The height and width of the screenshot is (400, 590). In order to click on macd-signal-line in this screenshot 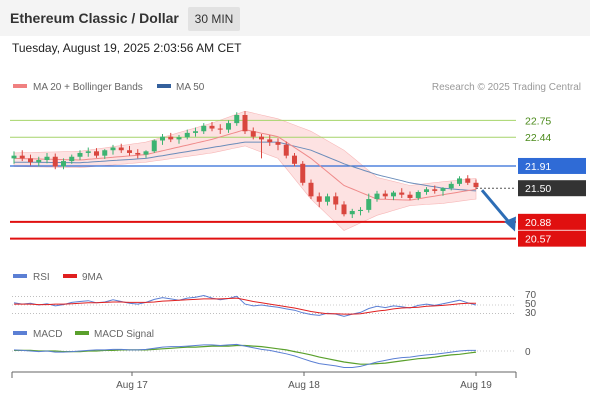, I will do `click(245, 354)`.